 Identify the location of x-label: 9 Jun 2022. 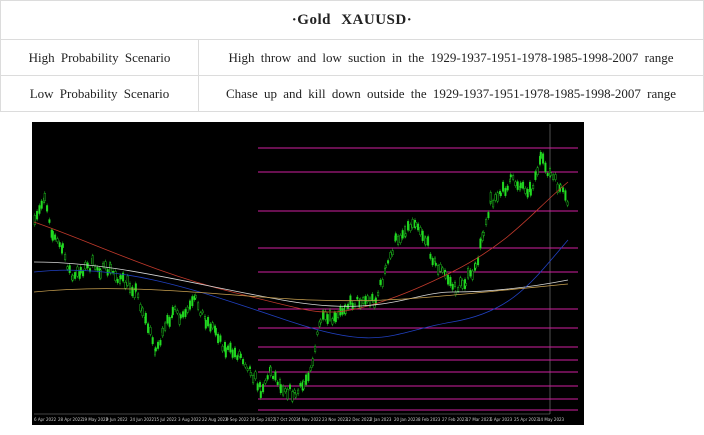
(117, 419).